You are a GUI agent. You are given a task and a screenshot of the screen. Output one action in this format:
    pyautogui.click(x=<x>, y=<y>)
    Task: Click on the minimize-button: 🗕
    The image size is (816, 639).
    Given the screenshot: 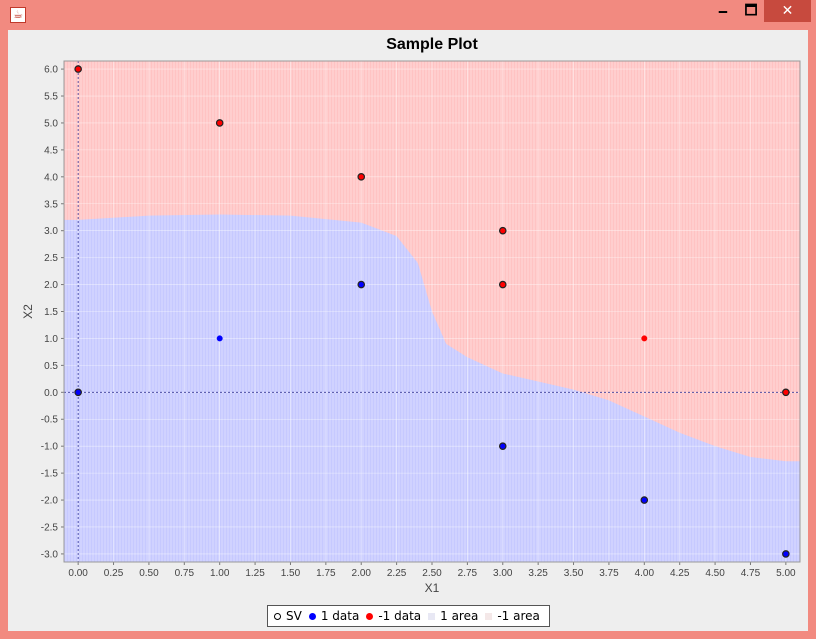 What is the action you would take?
    pyautogui.click(x=723, y=11)
    